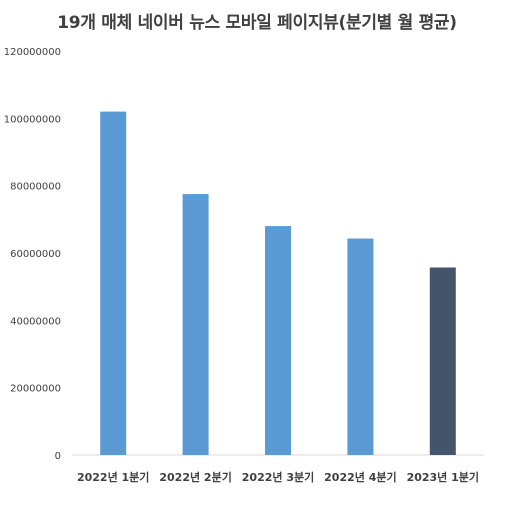 This screenshot has height=515, width=514. Describe the element at coordinates (113, 477) in the screenshot. I see `x-tick-label: 2022년 1분기` at that location.